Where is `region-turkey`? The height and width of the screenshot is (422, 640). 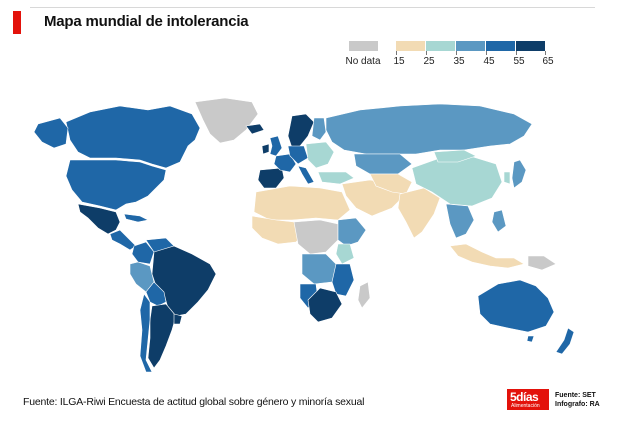
region-turkey is located at coordinates (336, 178).